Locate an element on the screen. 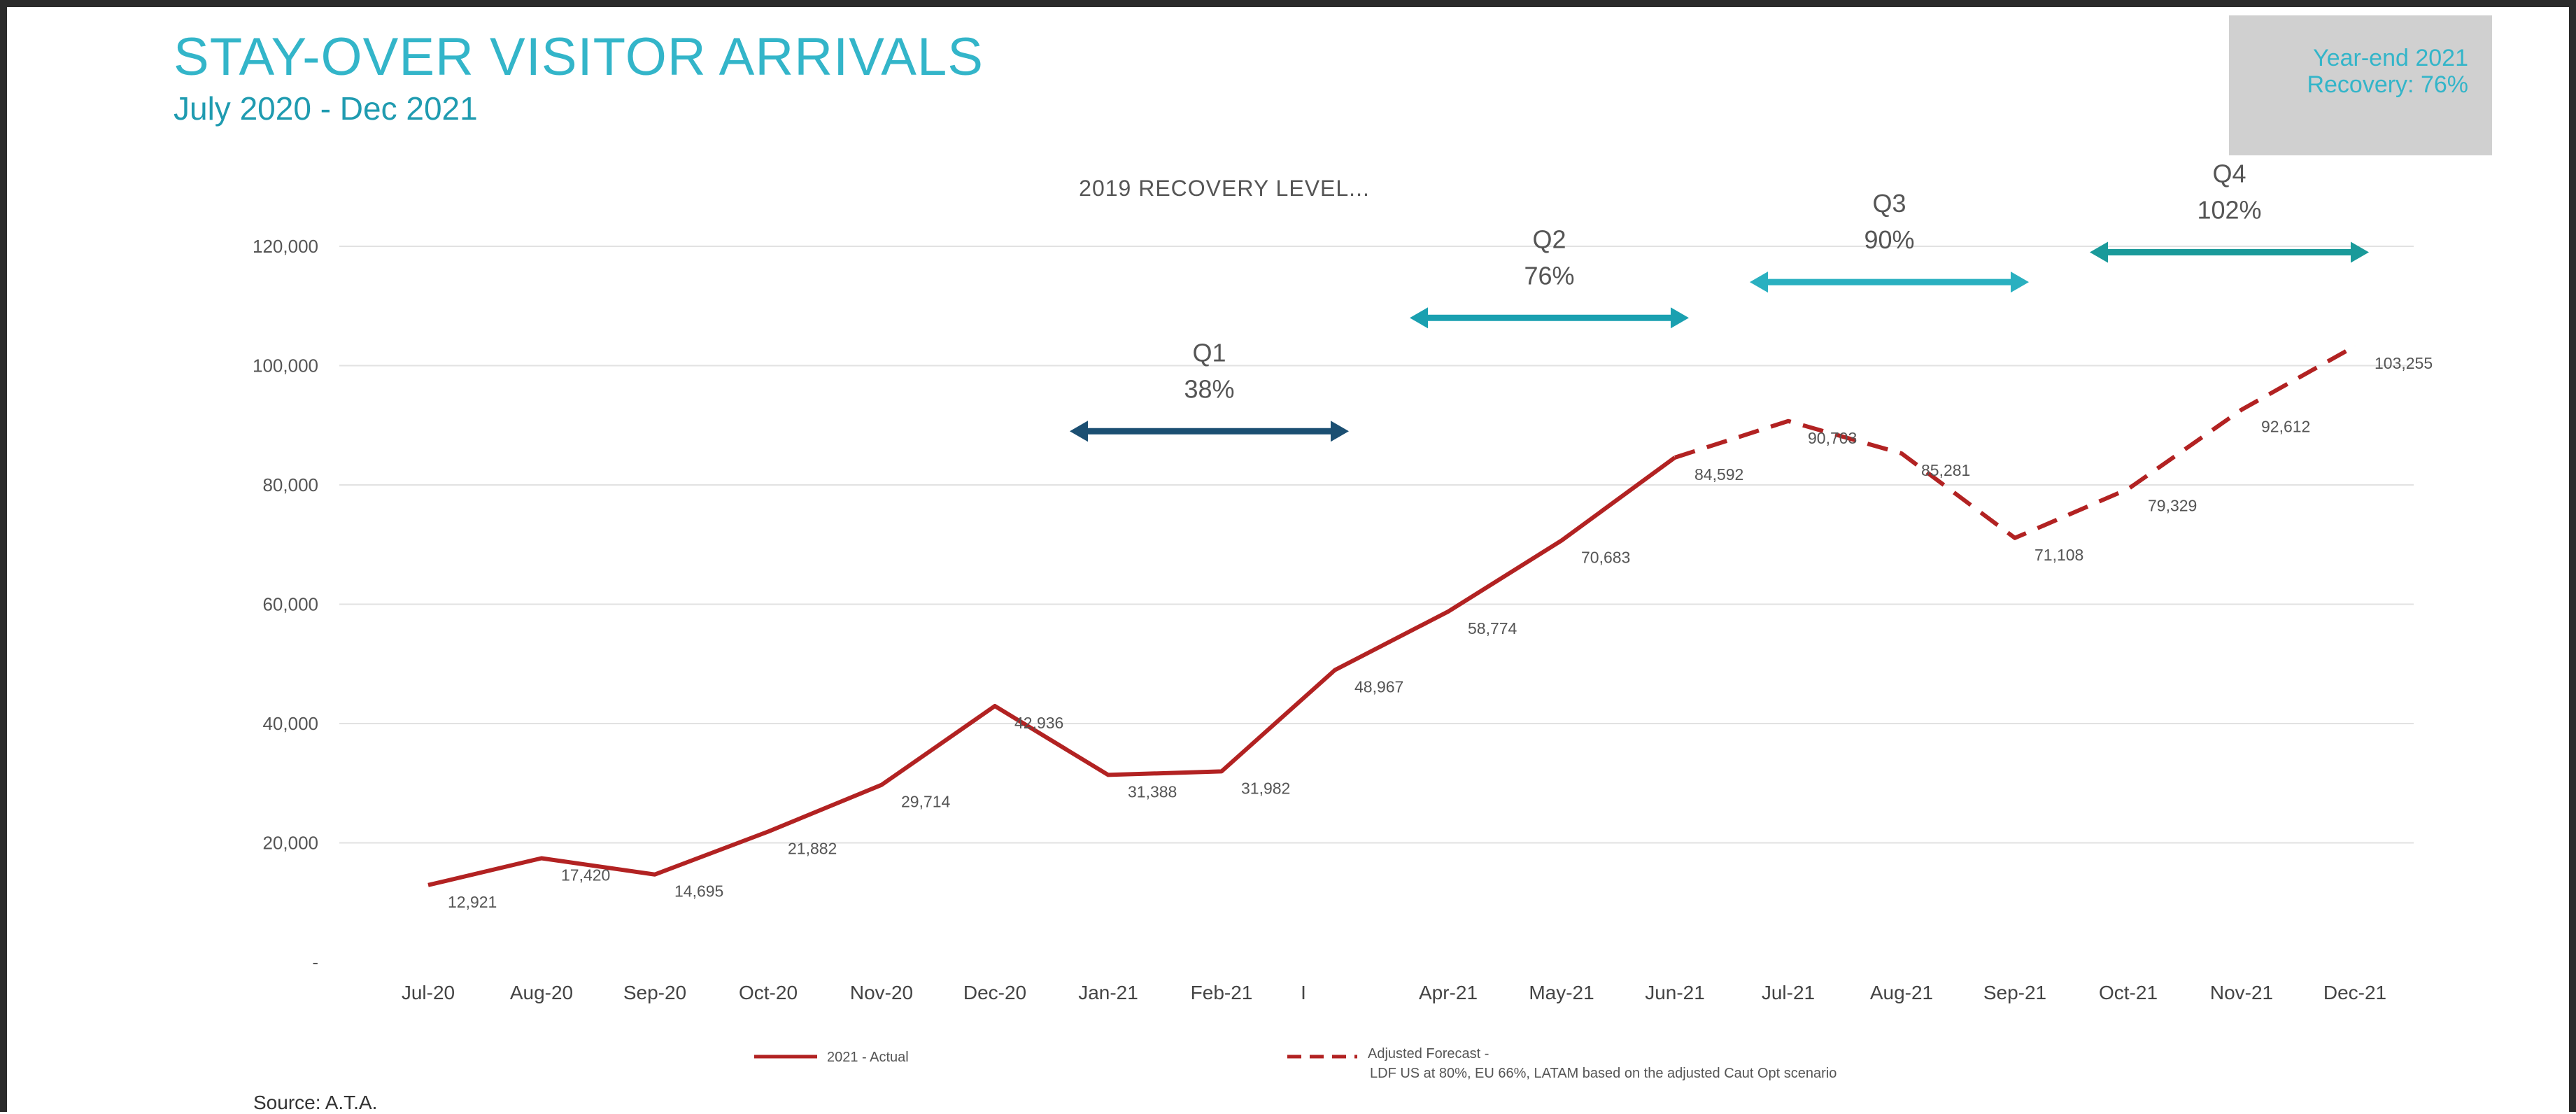 The image size is (2576, 1114). x-tick-label: Jan-21 is located at coordinates (1108, 992).